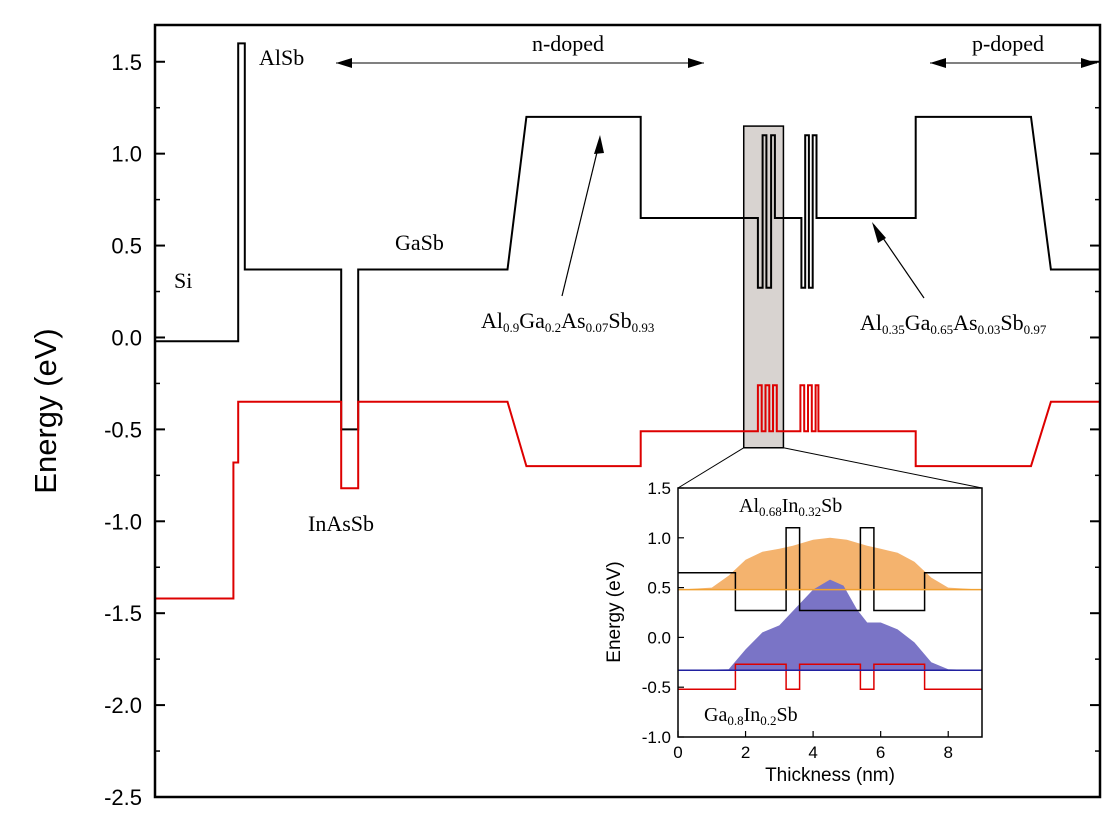  I want to click on label-al068in032sb: Al0.68In0.32Sb, so click(790, 507).